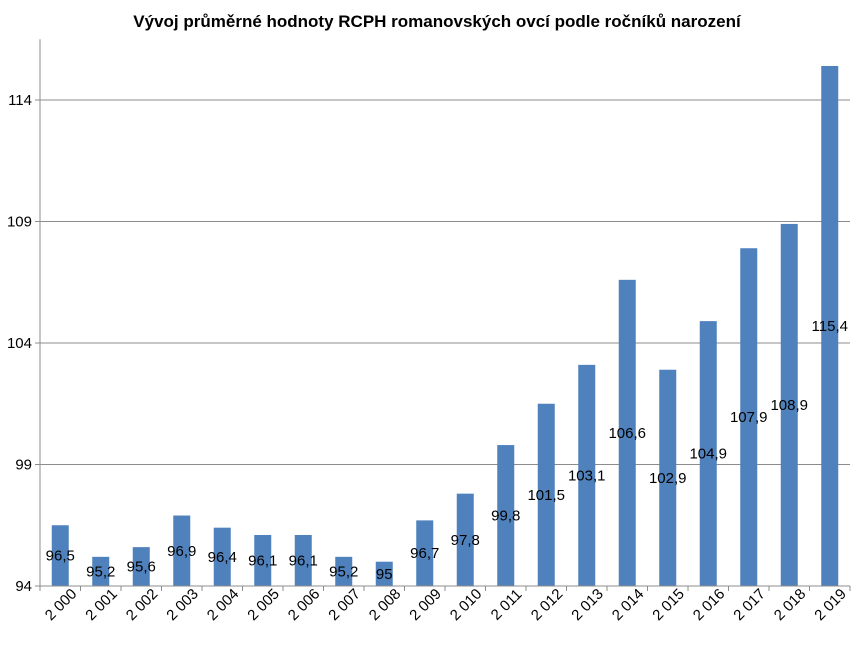 The image size is (857, 647). Describe the element at coordinates (385, 605) in the screenshot. I see `x-tick-label: 2 008` at that location.